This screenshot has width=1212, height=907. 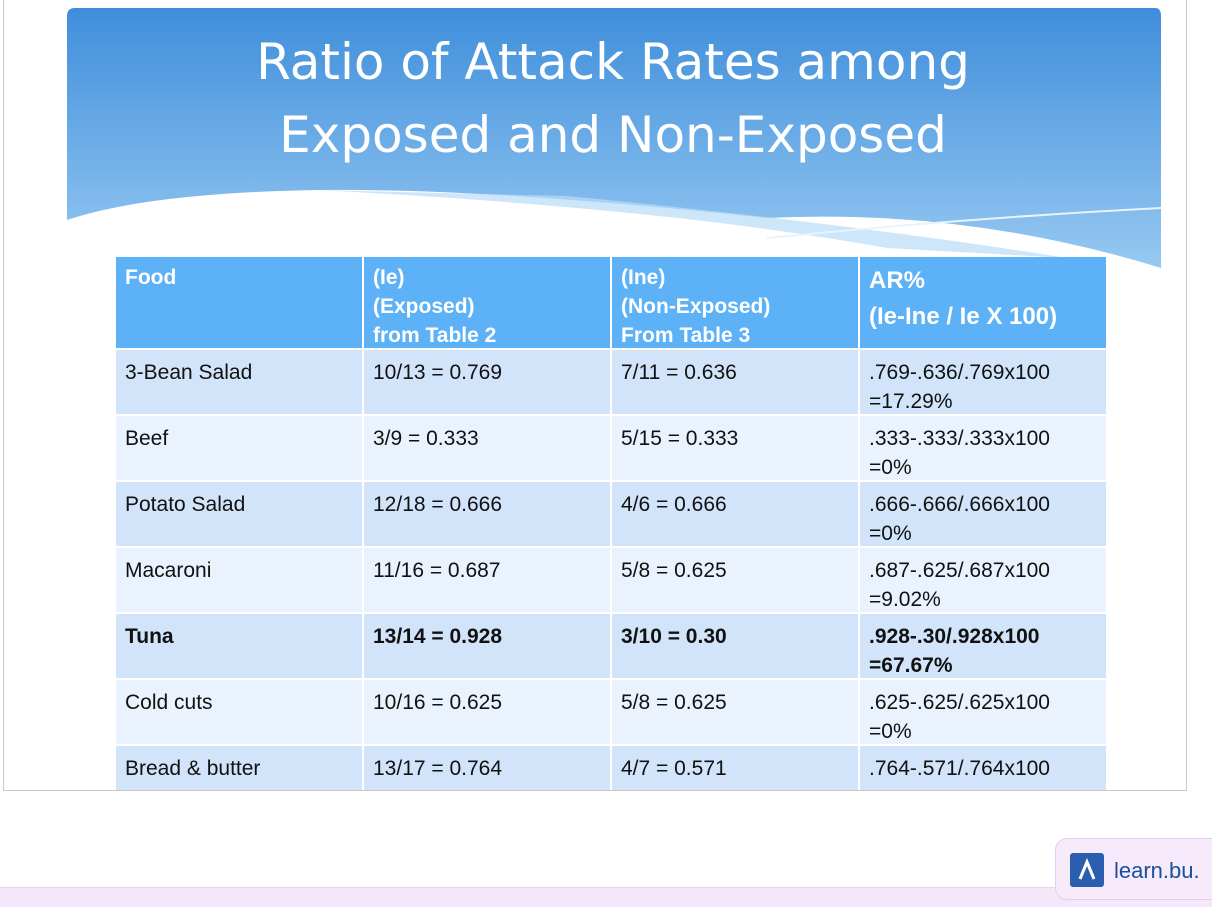 What do you see at coordinates (437, 570) in the screenshot?
I see `cell-line: 11/16 = 0.687` at bounding box center [437, 570].